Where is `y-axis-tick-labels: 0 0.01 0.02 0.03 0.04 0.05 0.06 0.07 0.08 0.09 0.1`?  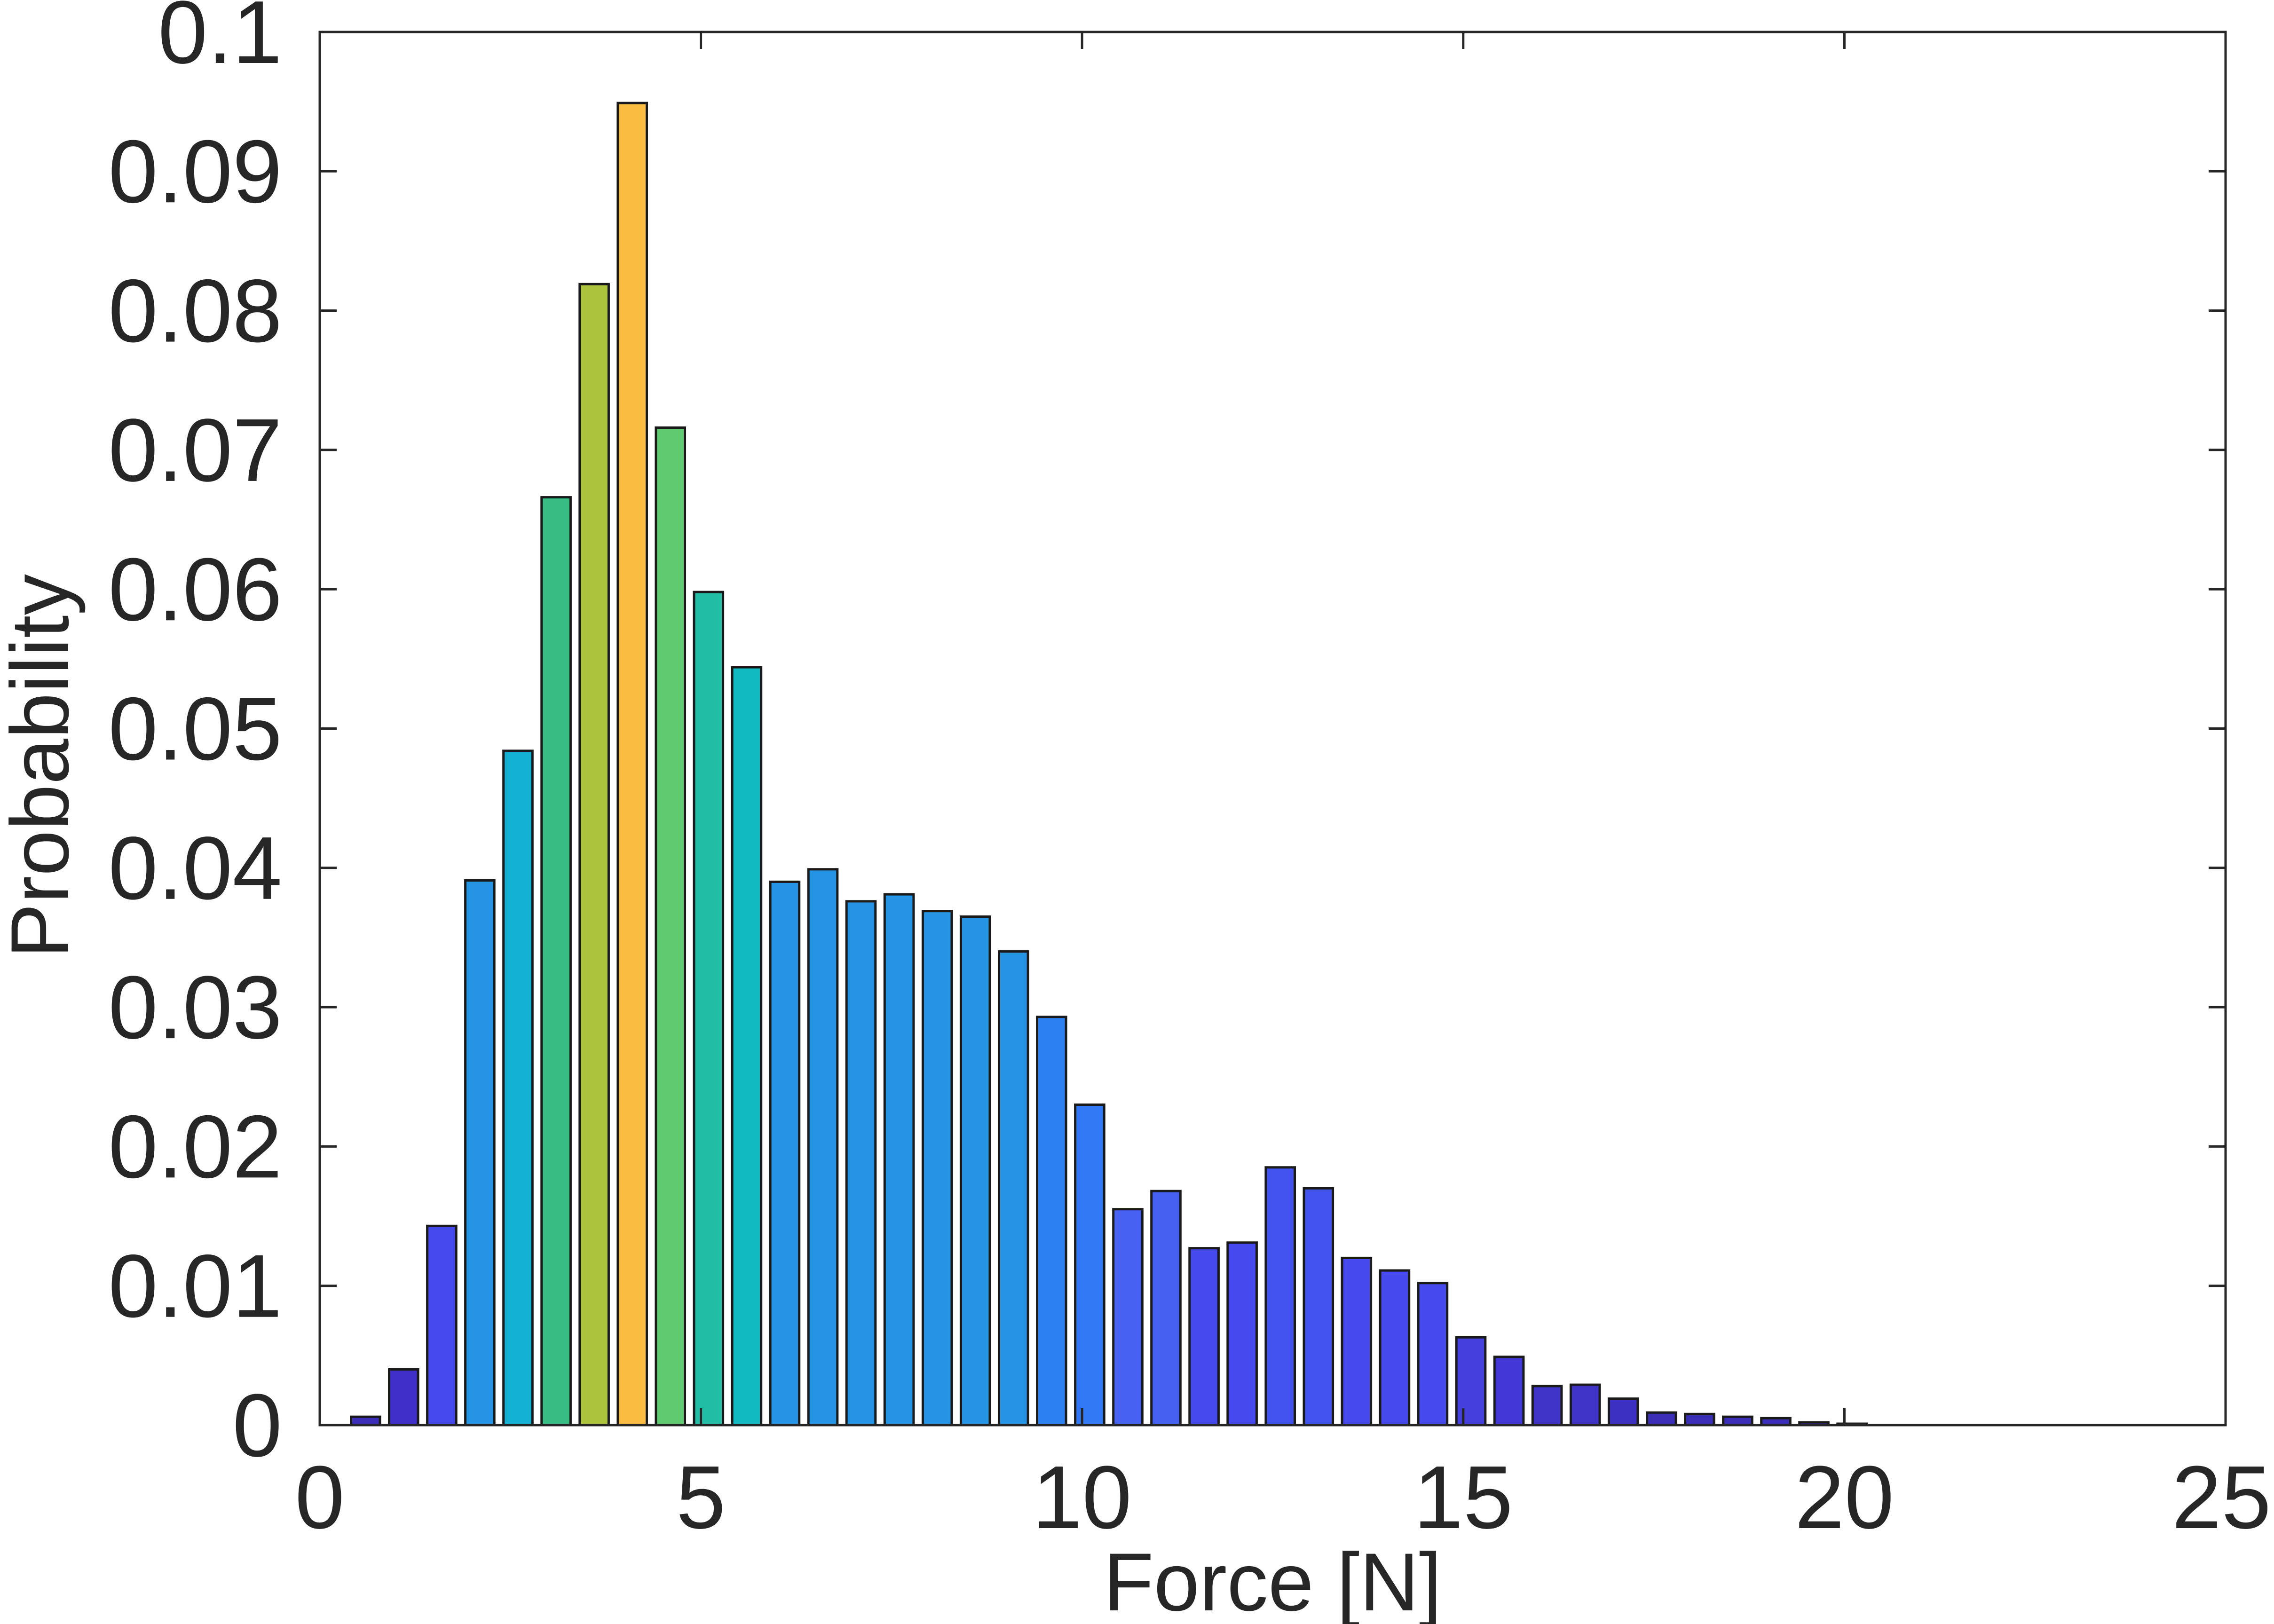
y-axis-tick-labels: 0 0.01 0.02 0.03 0.04 0.05 0.06 0.07 0.08 0.09 0.1 is located at coordinates (195, 737).